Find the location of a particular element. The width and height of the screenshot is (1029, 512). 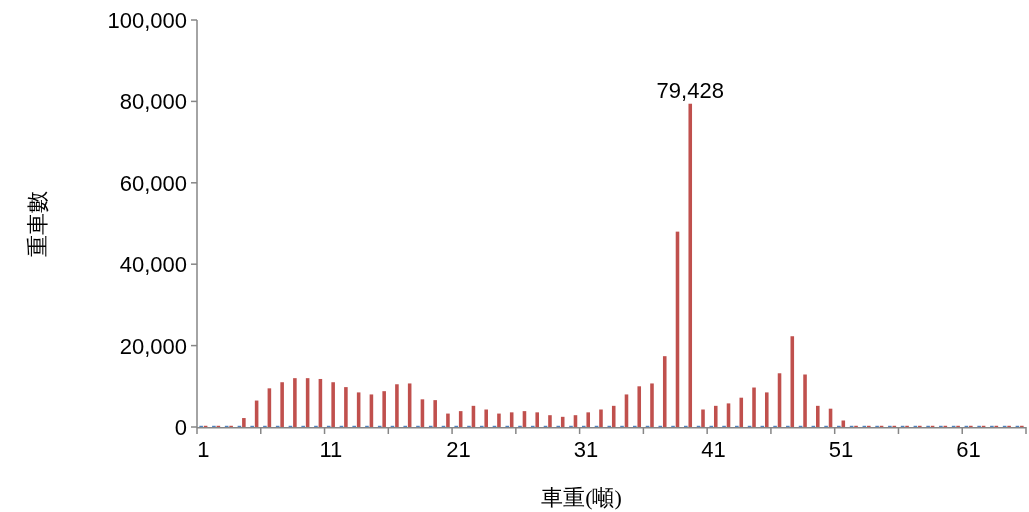

y-tick-label: 20,000 is located at coordinates (153, 346).